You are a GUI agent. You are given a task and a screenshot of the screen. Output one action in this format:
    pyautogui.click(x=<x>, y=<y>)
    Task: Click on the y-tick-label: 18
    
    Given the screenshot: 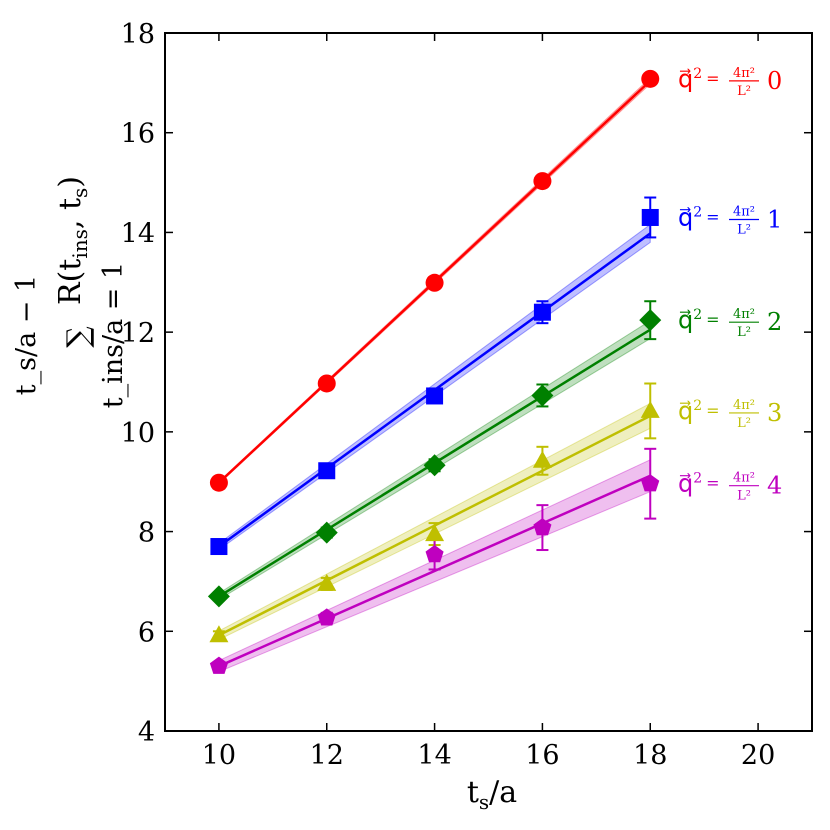 What is the action you would take?
    pyautogui.click(x=138, y=34)
    